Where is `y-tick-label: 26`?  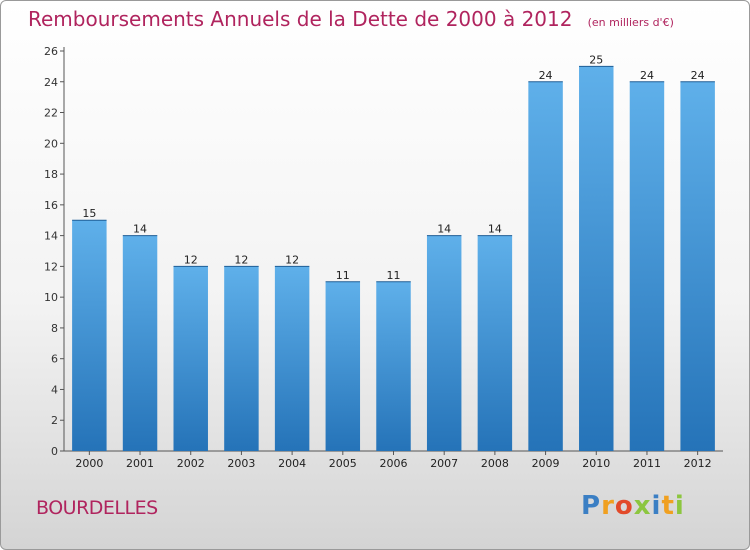
y-tick-label: 26 is located at coordinates (51, 51).